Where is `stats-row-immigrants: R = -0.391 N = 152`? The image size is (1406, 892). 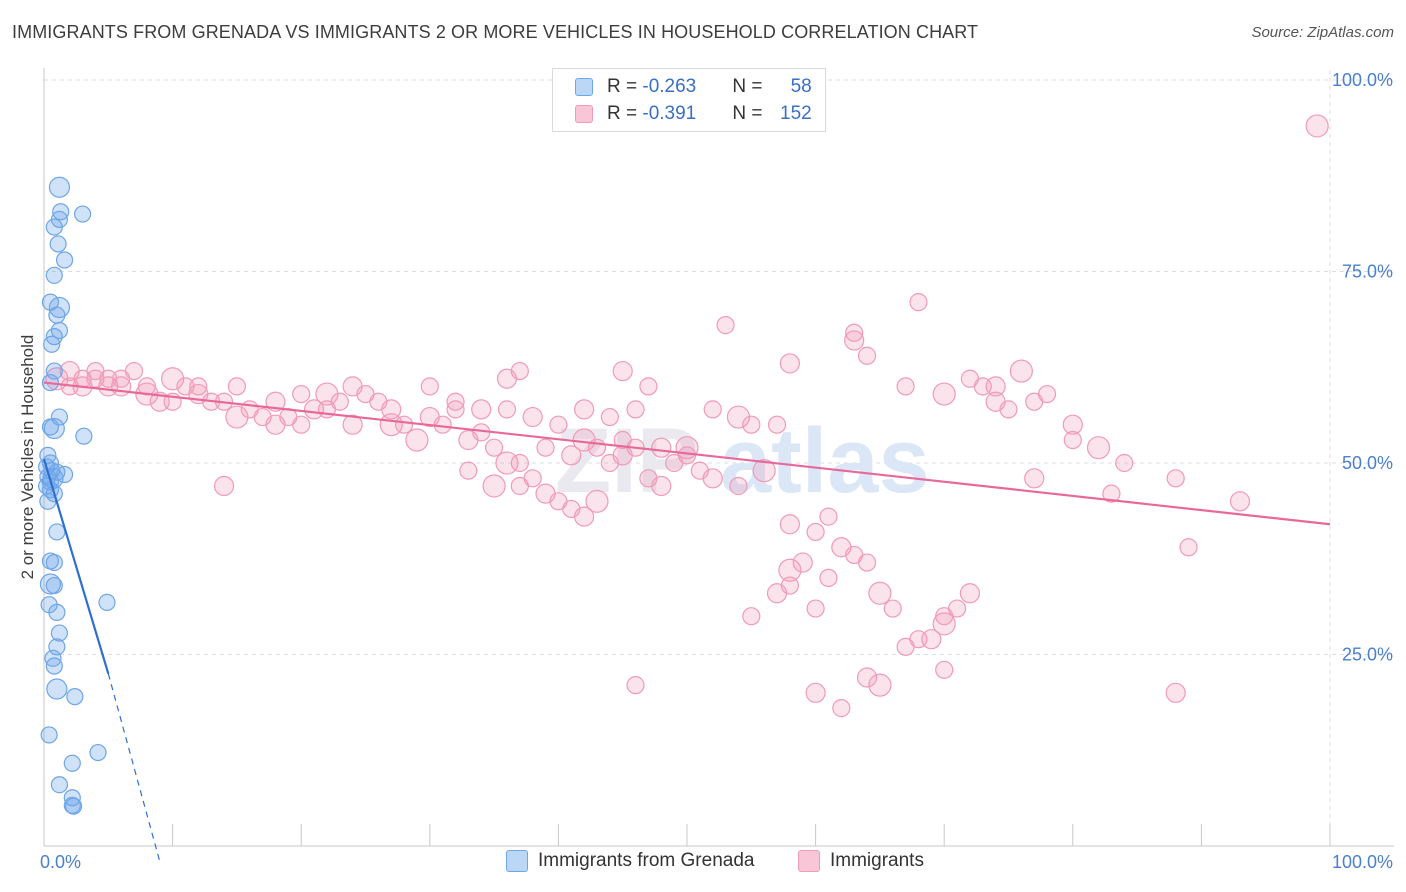
stats-row-immigrants: R = -0.391 N = 152 is located at coordinates (693, 114).